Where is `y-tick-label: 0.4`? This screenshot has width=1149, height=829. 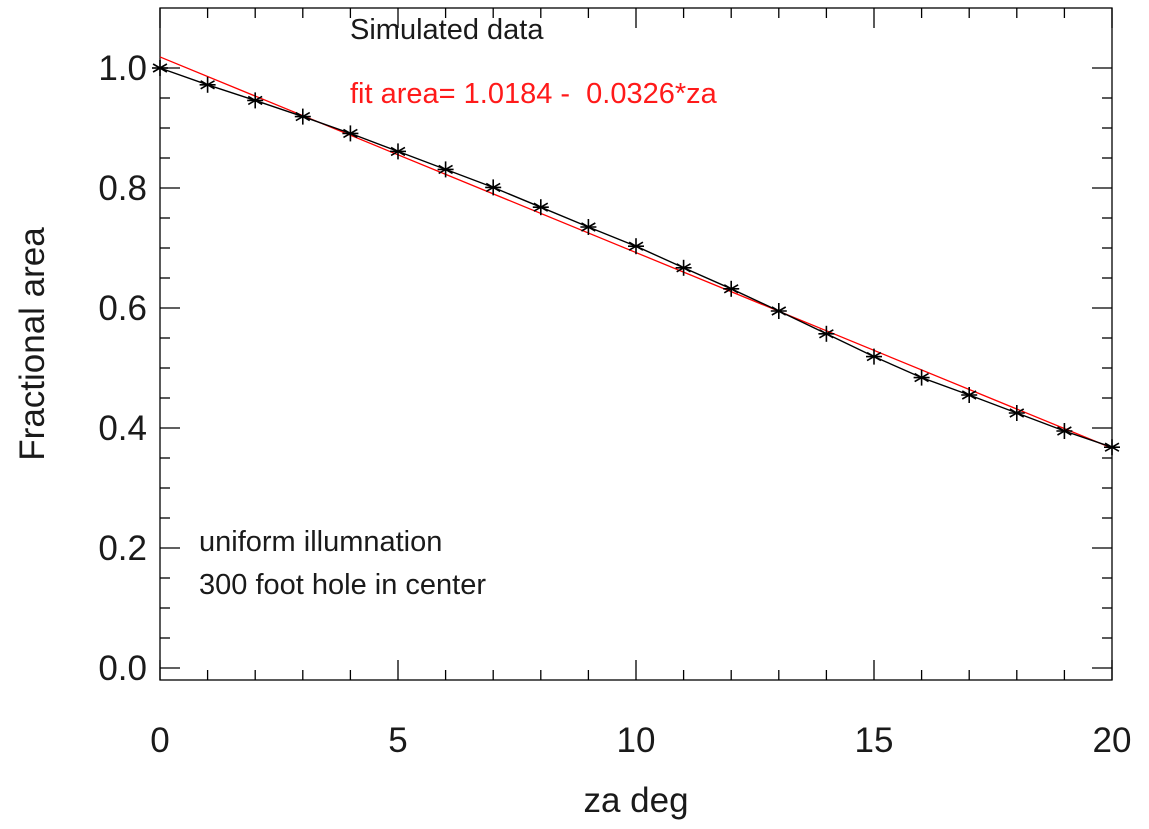 y-tick-label: 0.4 is located at coordinates (122, 428).